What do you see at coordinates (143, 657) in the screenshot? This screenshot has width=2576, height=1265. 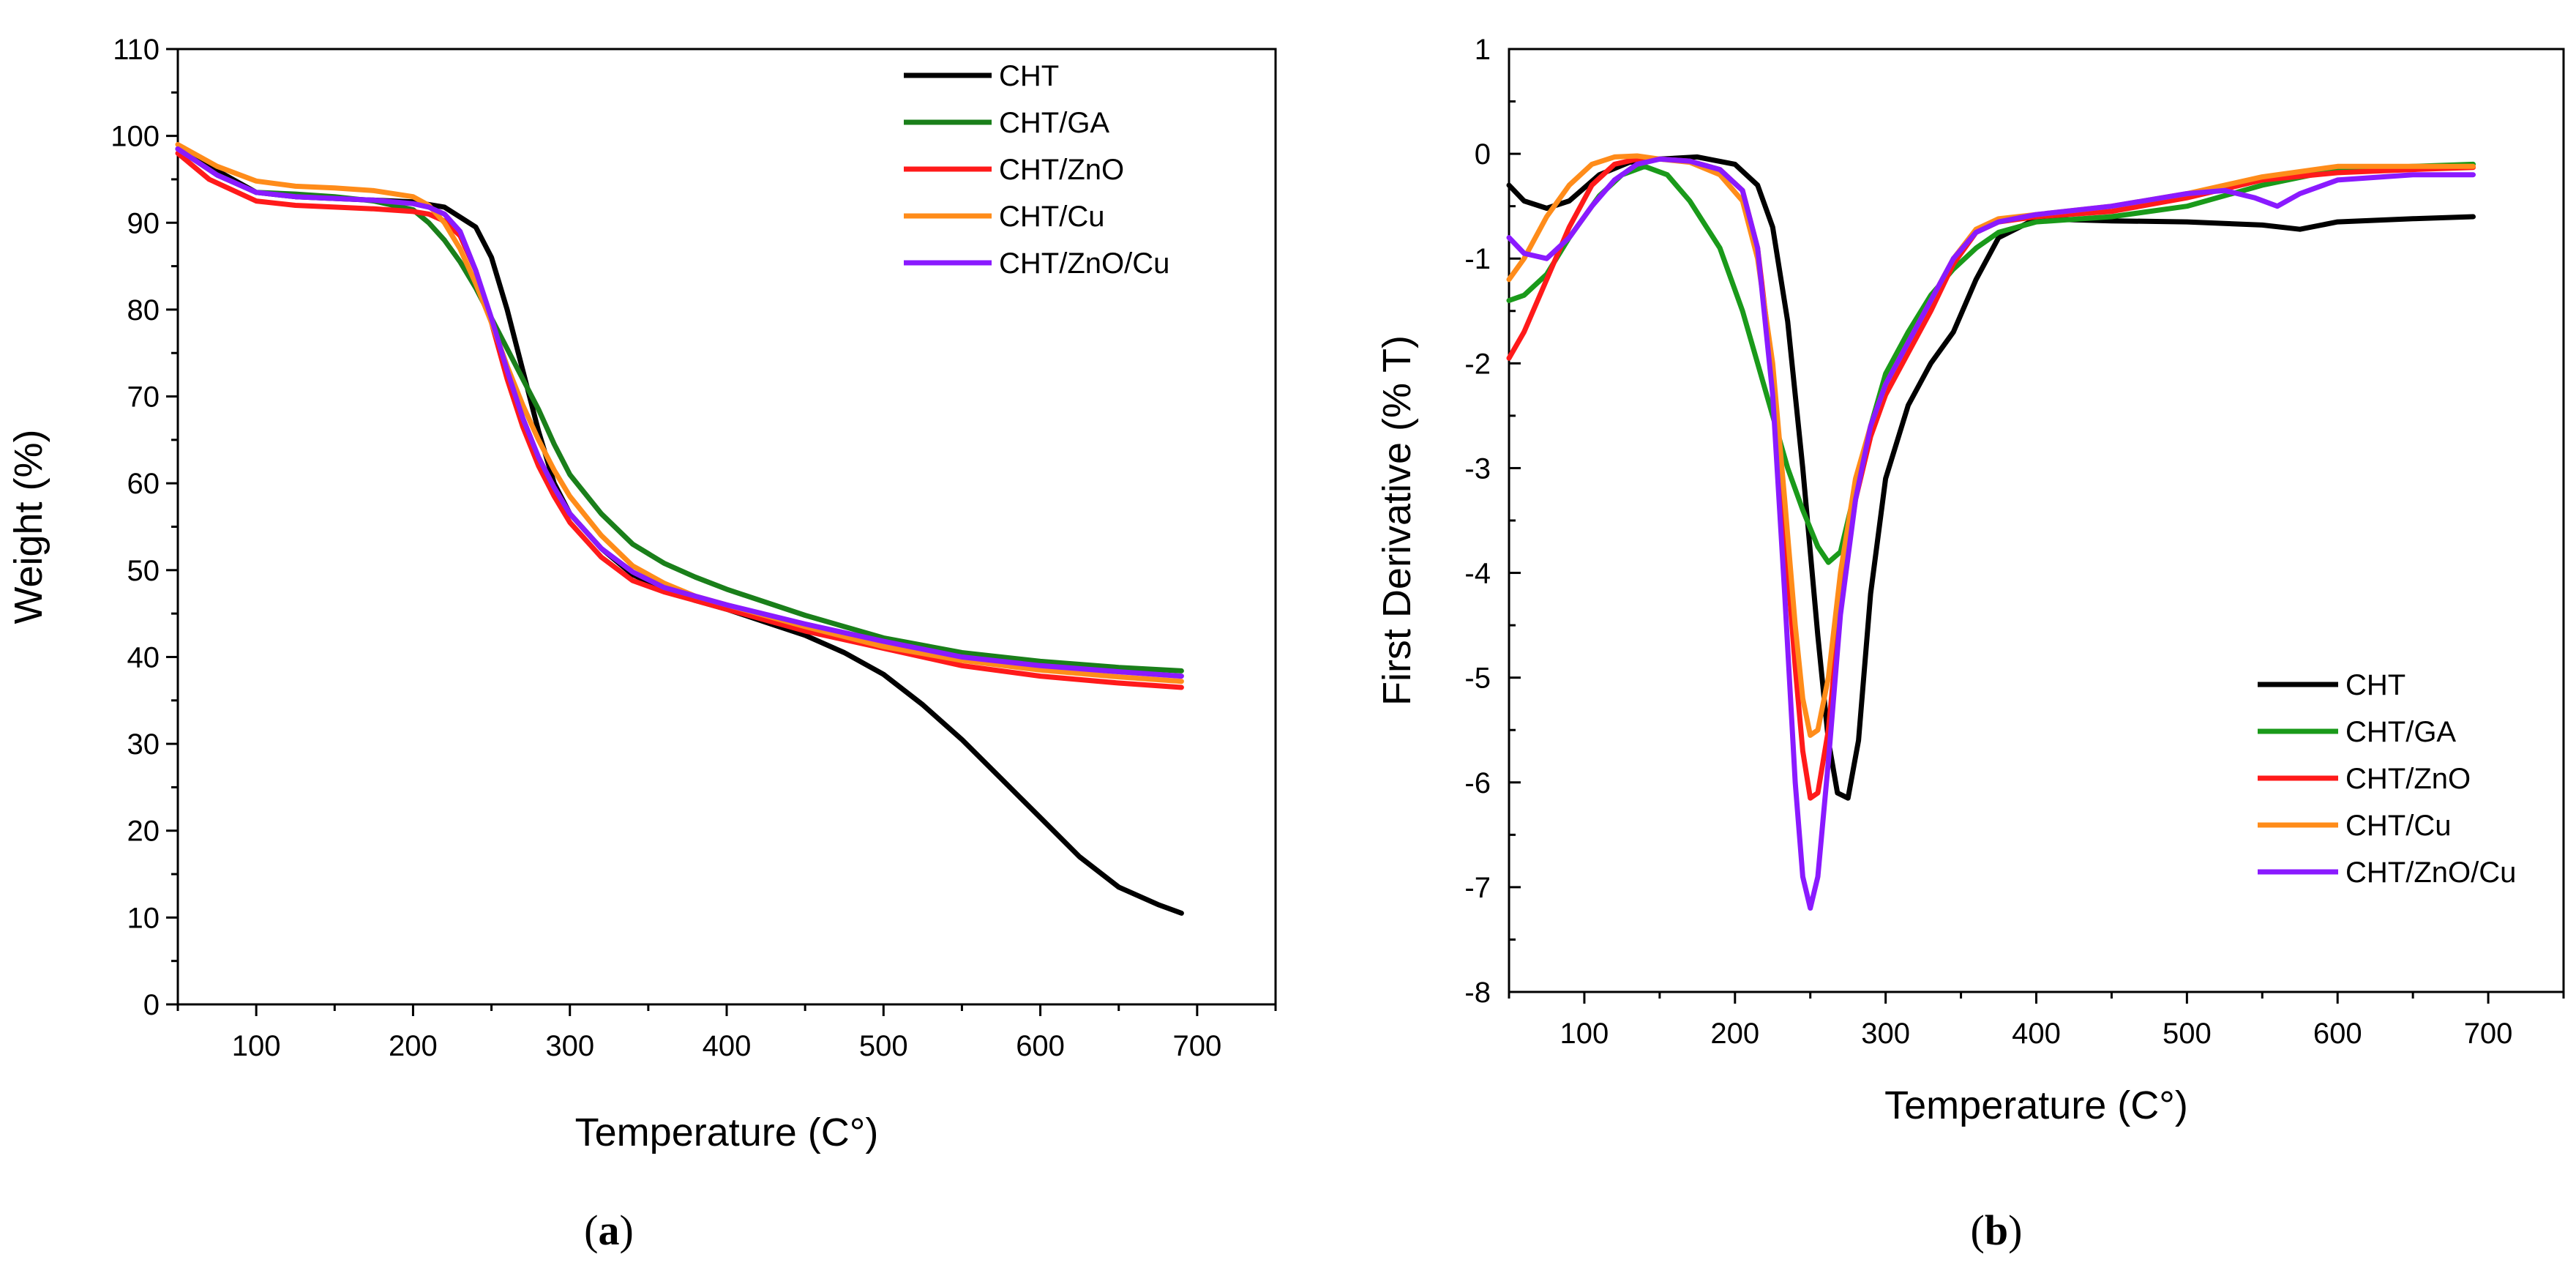 I see `y-tick-label: 40` at bounding box center [143, 657].